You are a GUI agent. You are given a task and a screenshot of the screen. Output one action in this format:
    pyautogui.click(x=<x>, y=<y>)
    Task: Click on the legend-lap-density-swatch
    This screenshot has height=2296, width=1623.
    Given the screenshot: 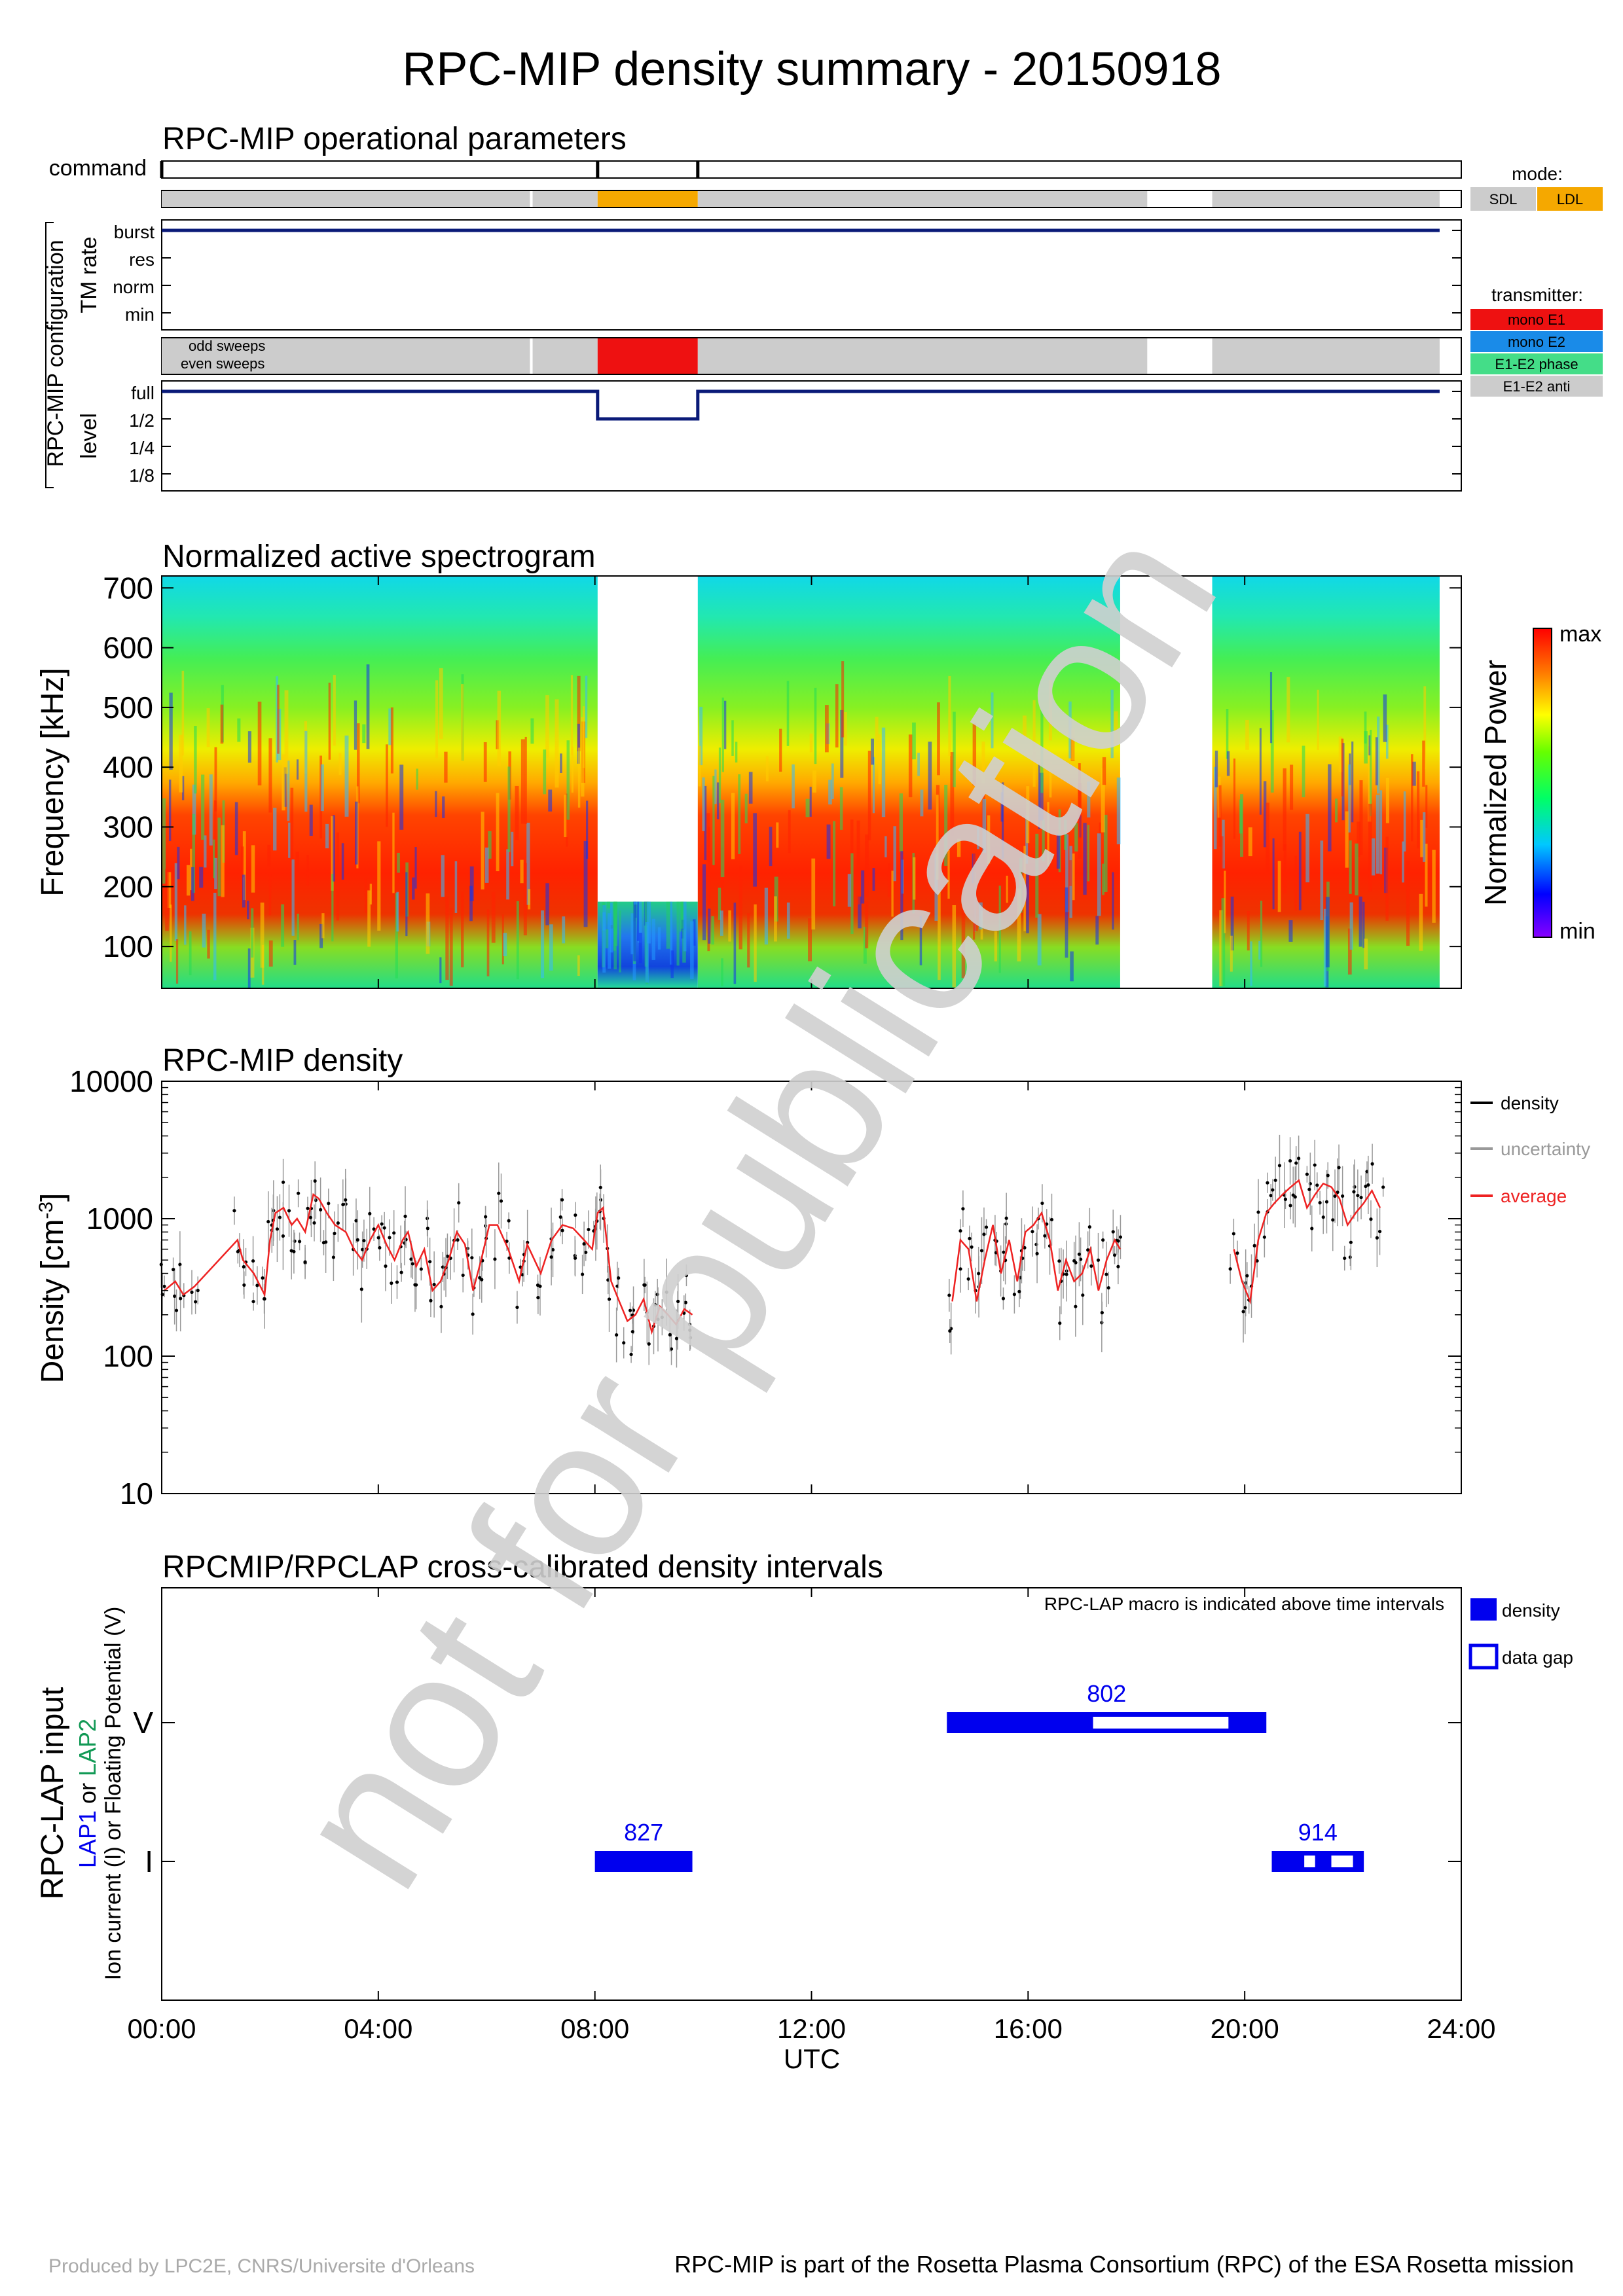 What is the action you would take?
    pyautogui.click(x=1483, y=1609)
    